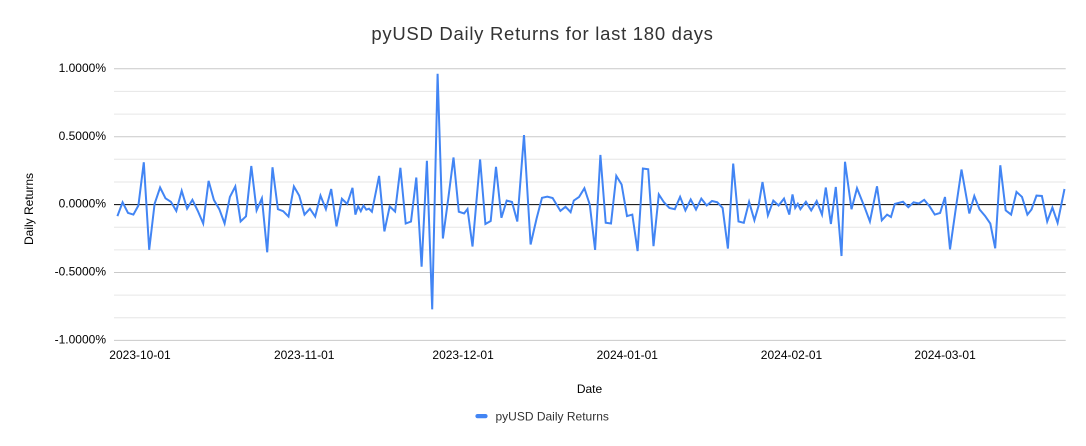 The height and width of the screenshot is (446, 1086). Describe the element at coordinates (81, 272) in the screenshot. I see `svg-text: -0.5000%` at that location.